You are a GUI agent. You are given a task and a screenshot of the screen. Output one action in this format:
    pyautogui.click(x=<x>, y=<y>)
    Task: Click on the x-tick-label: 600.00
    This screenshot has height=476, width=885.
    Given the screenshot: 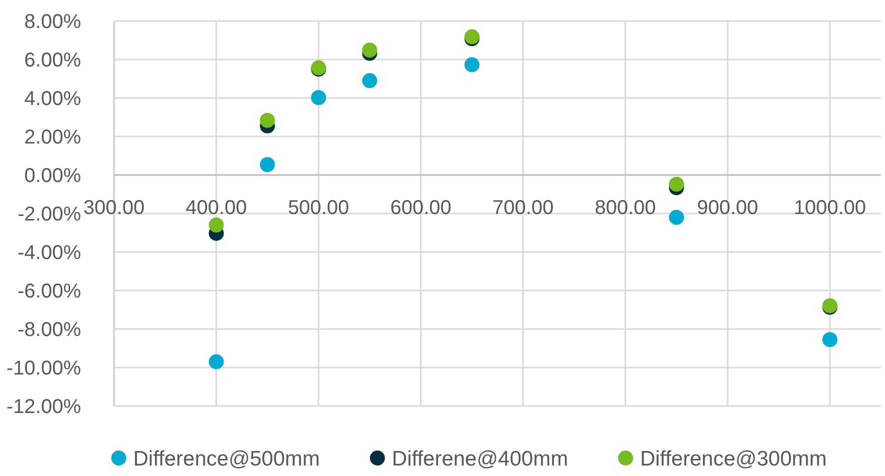 What is the action you would take?
    pyautogui.click(x=421, y=208)
    